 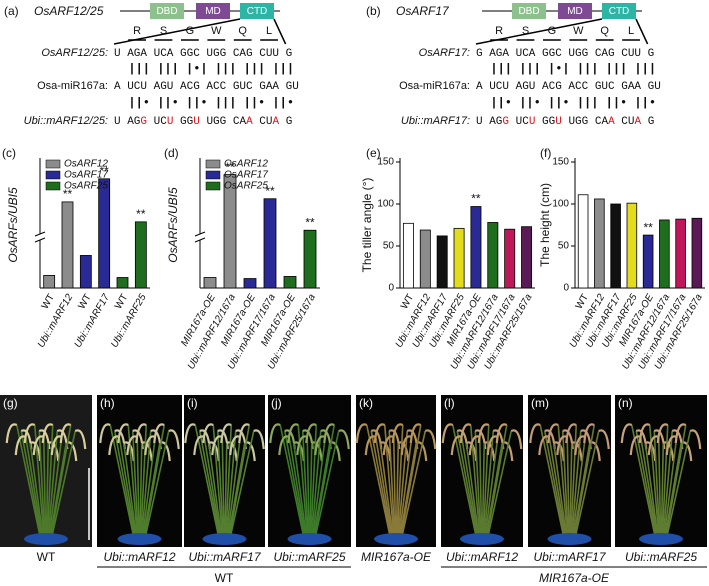 I want to click on mutant-segment: U, so click(x=196, y=122).